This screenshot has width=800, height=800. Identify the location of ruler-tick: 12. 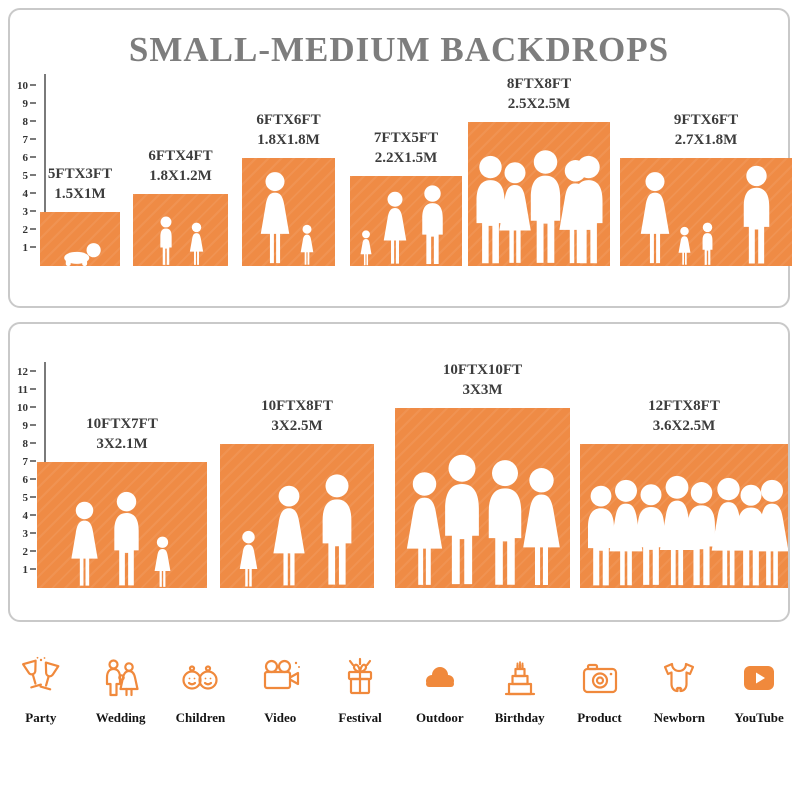
(26, 372).